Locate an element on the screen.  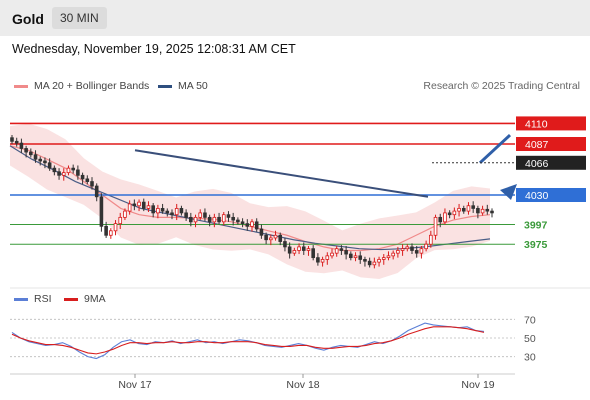
legend-rsi-label: RSI is located at coordinates (43, 299).